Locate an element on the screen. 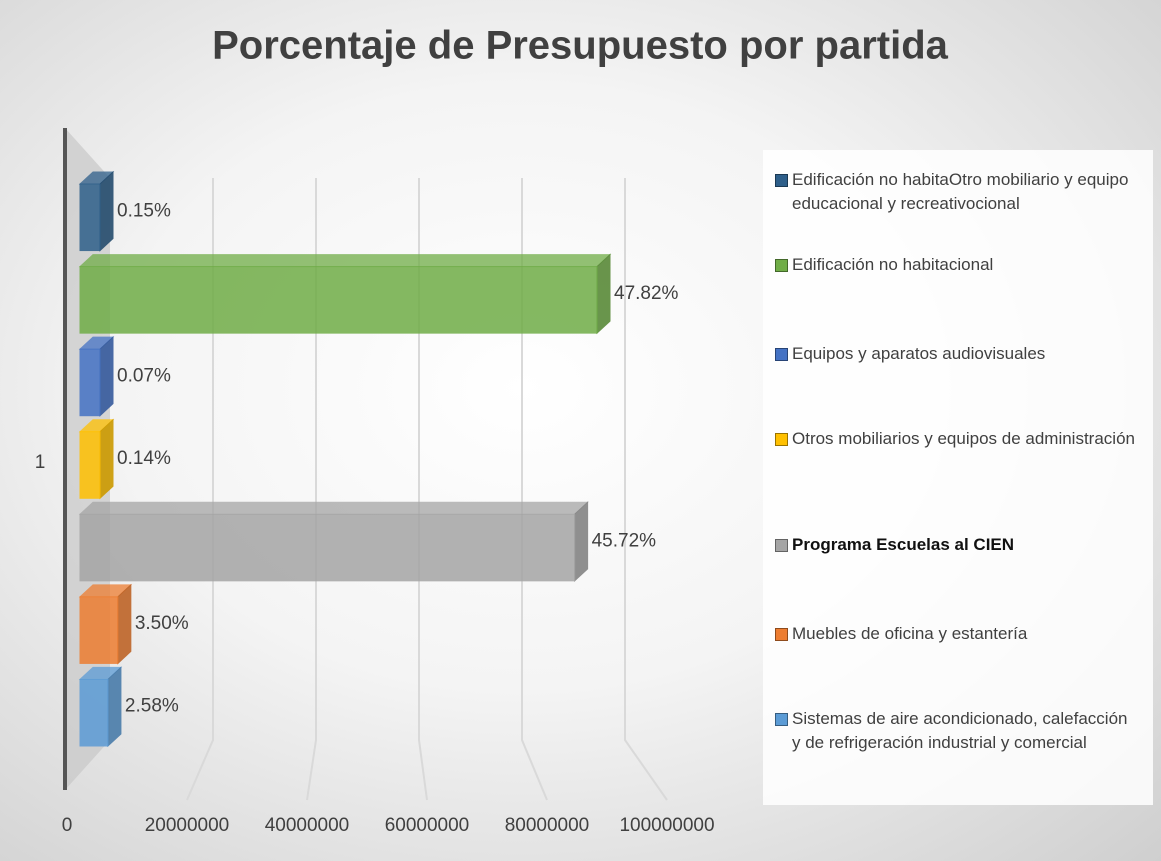  x-tick-label: 80000000 is located at coordinates (547, 825).